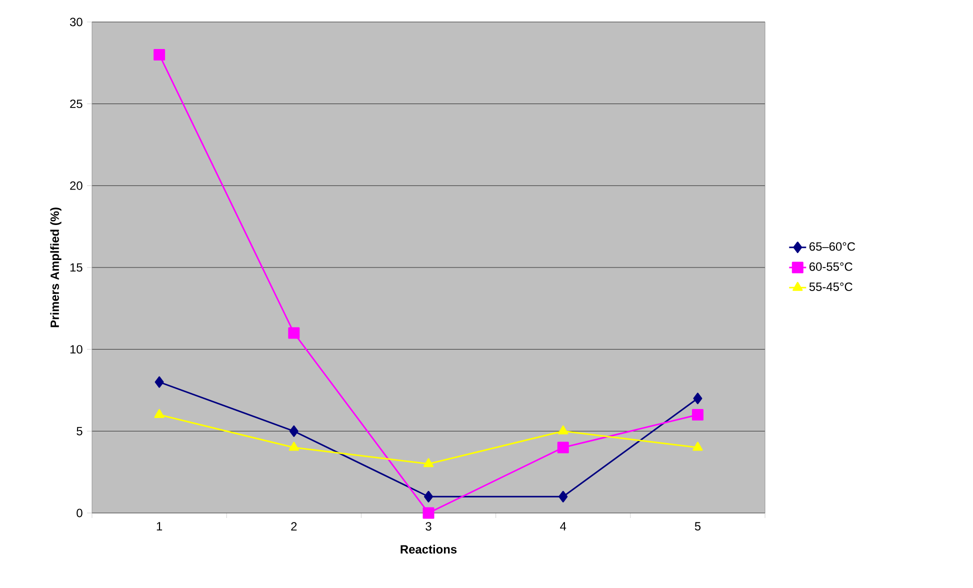 The height and width of the screenshot is (588, 973). I want to click on y-tick-label: 0, so click(79, 513).